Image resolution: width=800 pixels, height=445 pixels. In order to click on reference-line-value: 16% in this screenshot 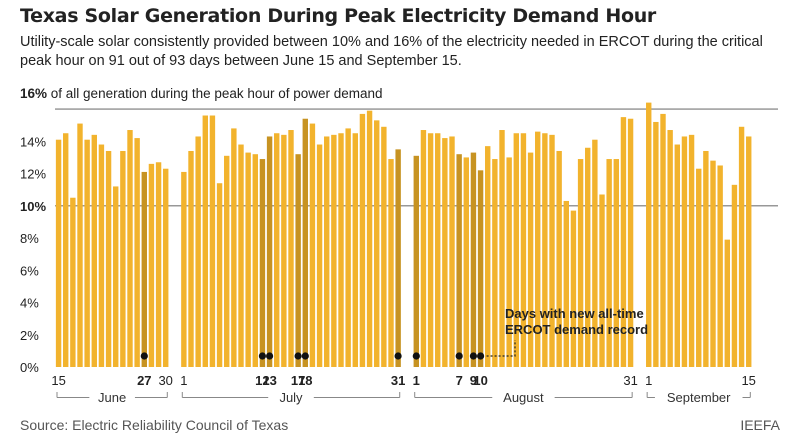, I will do `click(33, 93)`.